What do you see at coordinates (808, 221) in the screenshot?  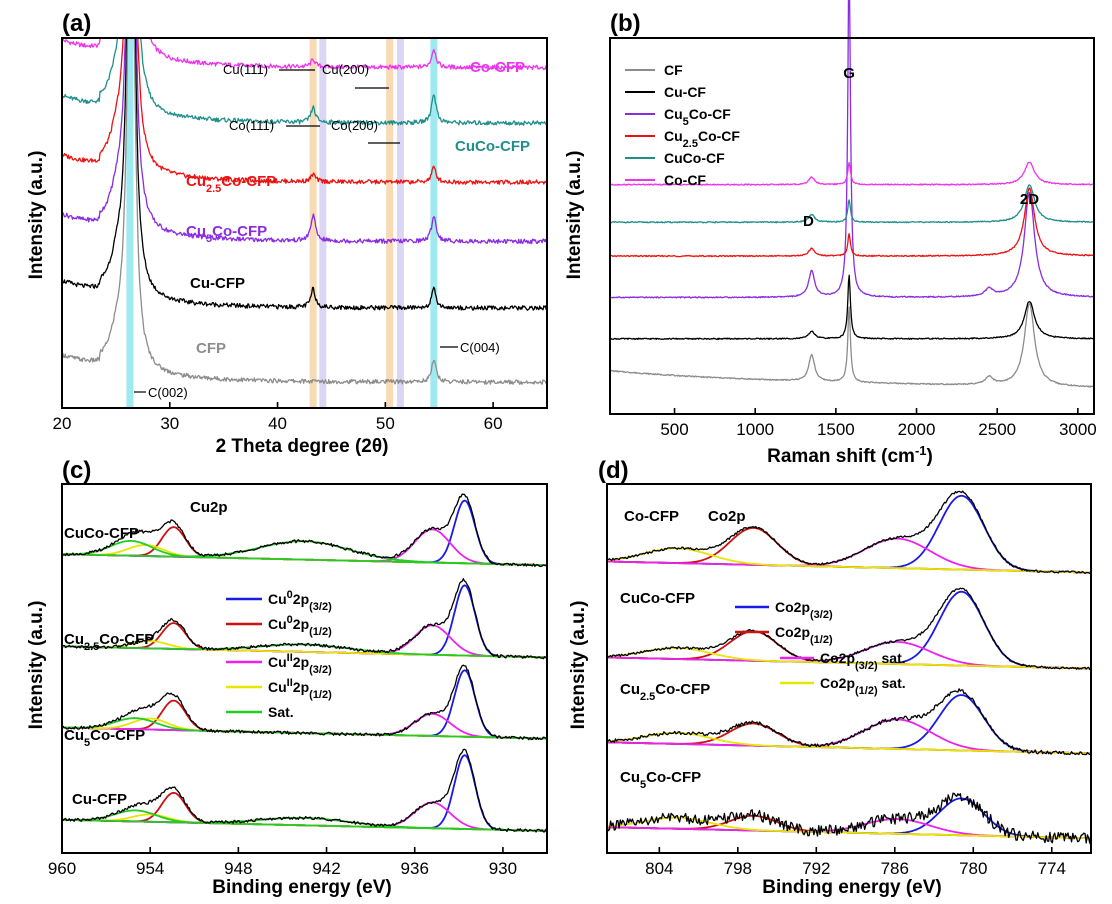 I see `peak-label-d: D` at bounding box center [808, 221].